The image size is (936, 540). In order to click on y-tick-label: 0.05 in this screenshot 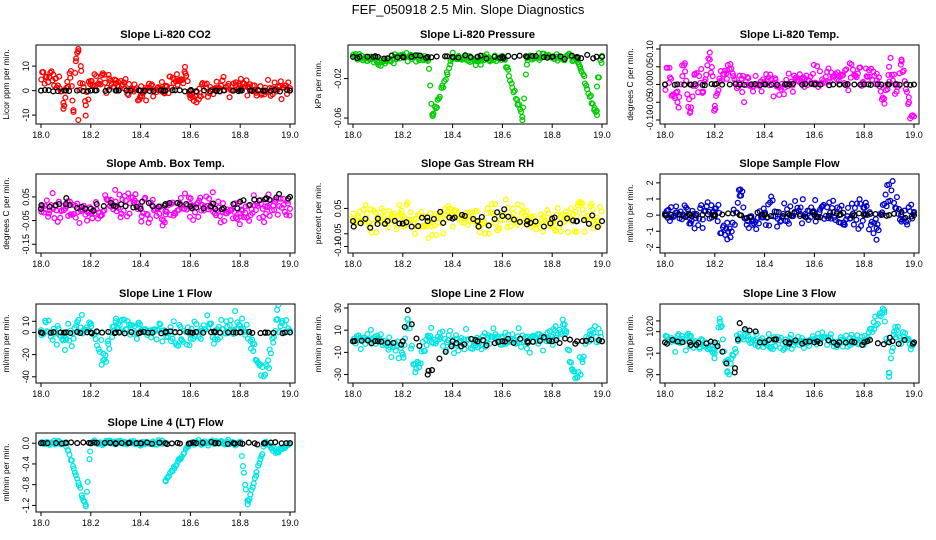, I will do `click(26, 197)`.